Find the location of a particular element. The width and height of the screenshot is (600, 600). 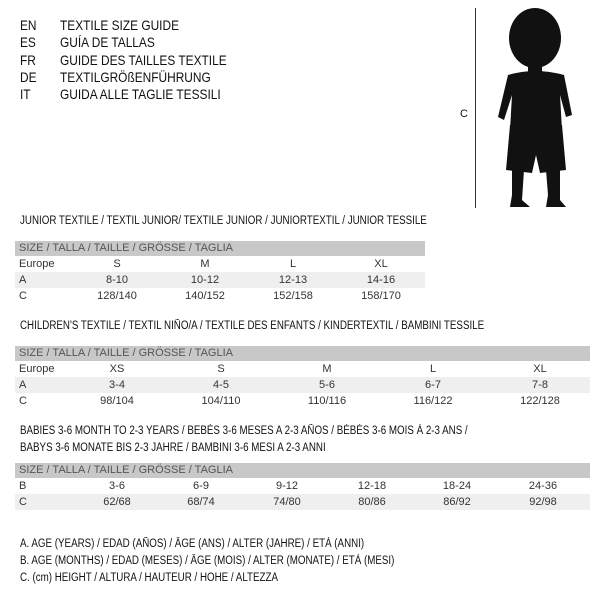

table-row: A 3-4 4-5 5-6 6-7 7-8 is located at coordinates (302, 385).